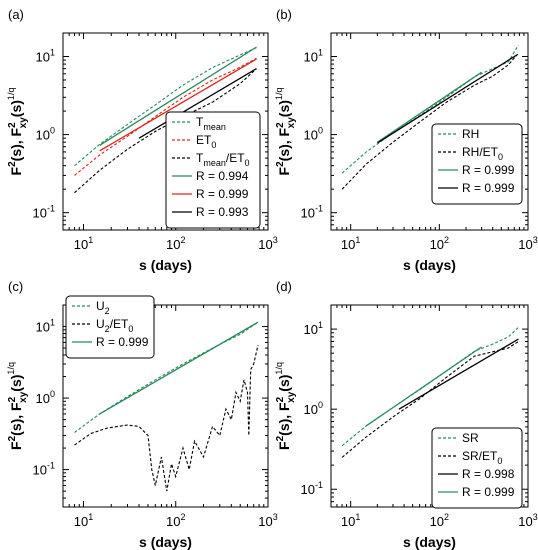 The width and height of the screenshot is (538, 550). What do you see at coordinates (222, 212) in the screenshot?
I see `legend-entry: R = 0.993` at bounding box center [222, 212].